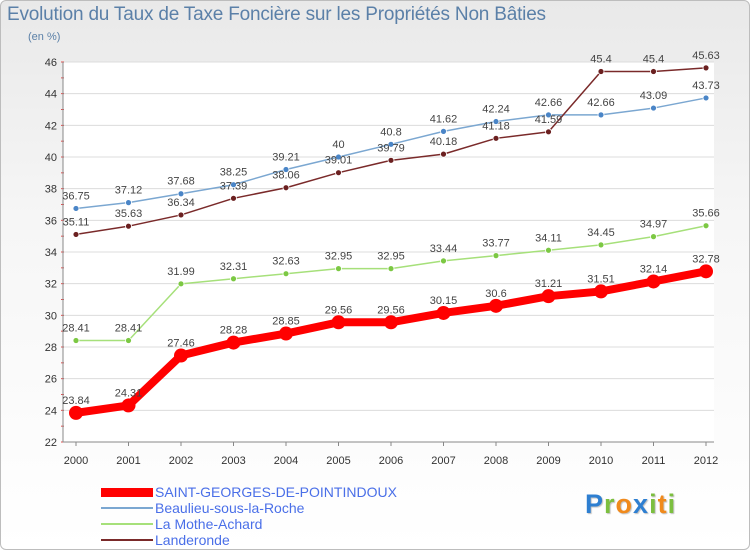 Image resolution: width=750 pixels, height=550 pixels. Describe the element at coordinates (192, 540) in the screenshot. I see `legend-label: Landeronde` at that location.